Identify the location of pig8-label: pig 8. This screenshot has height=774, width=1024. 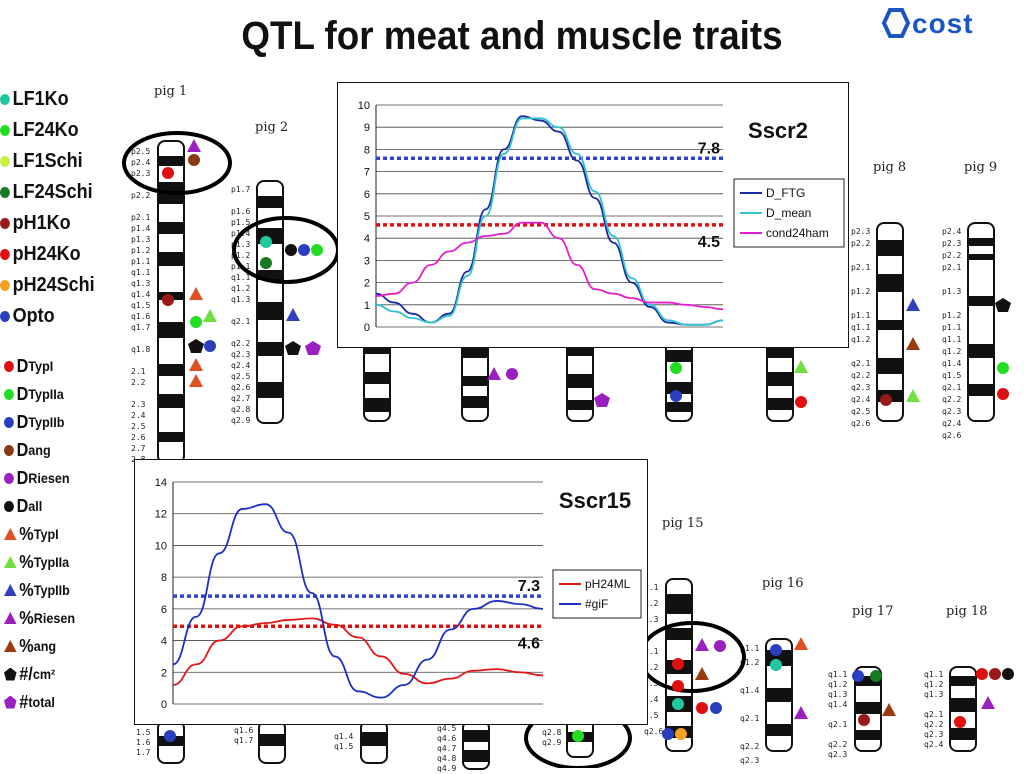
(890, 167).